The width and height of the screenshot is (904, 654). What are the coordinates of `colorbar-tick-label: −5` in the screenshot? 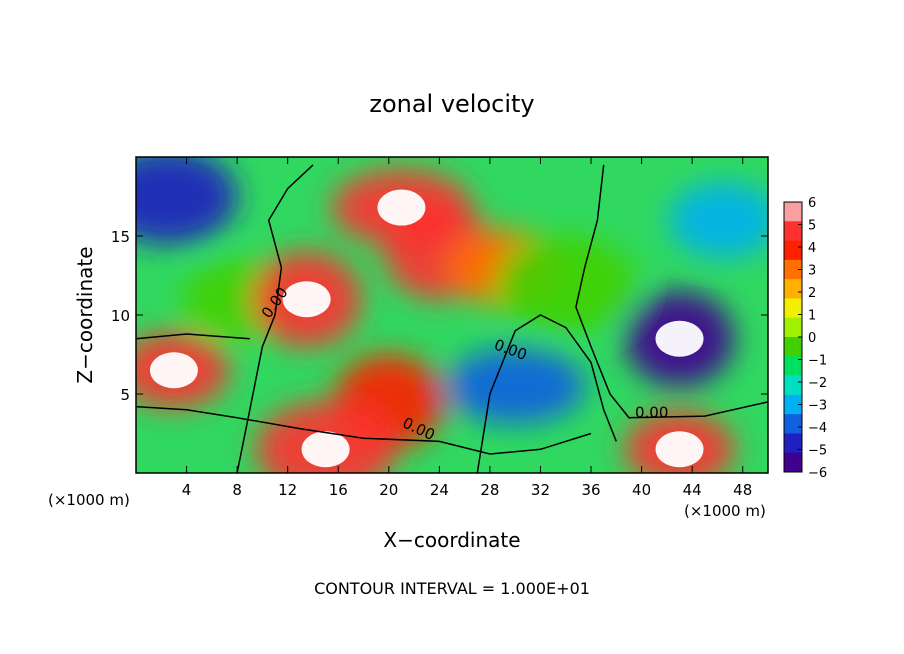 It's located at (817, 451).